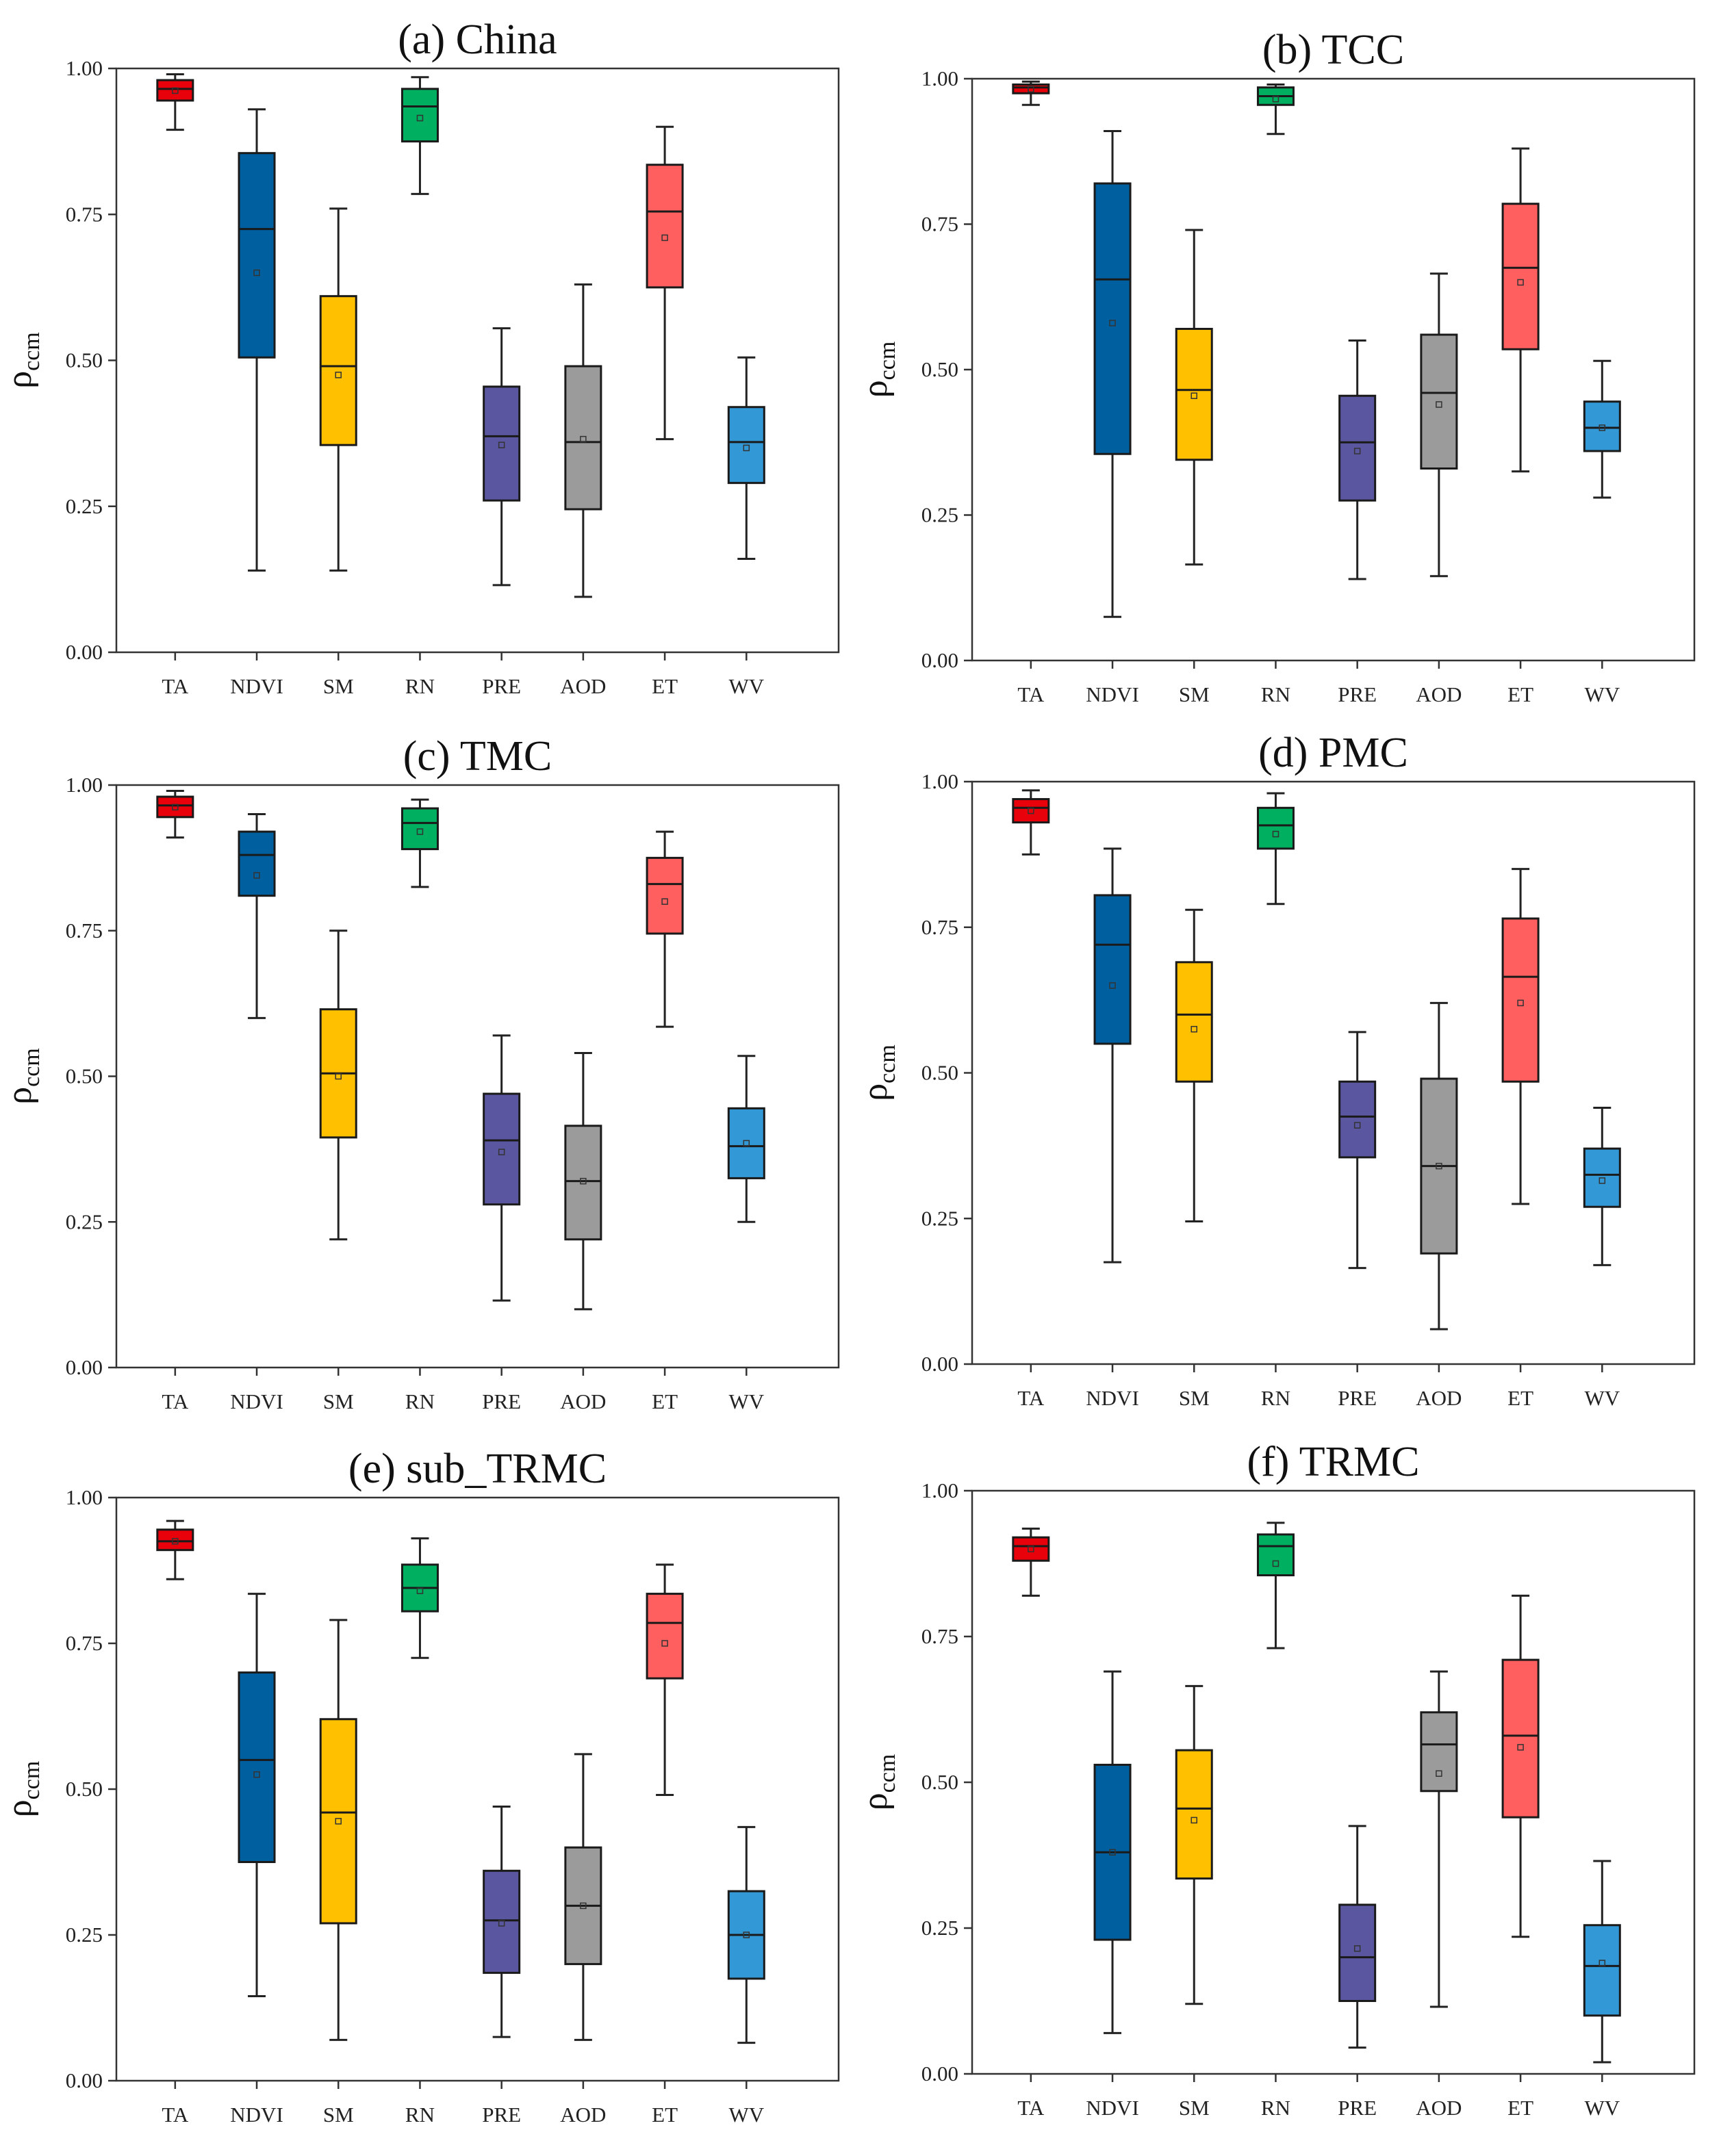  What do you see at coordinates (1333, 1462) in the screenshot?
I see `panel-title: (f) TRMC` at bounding box center [1333, 1462].